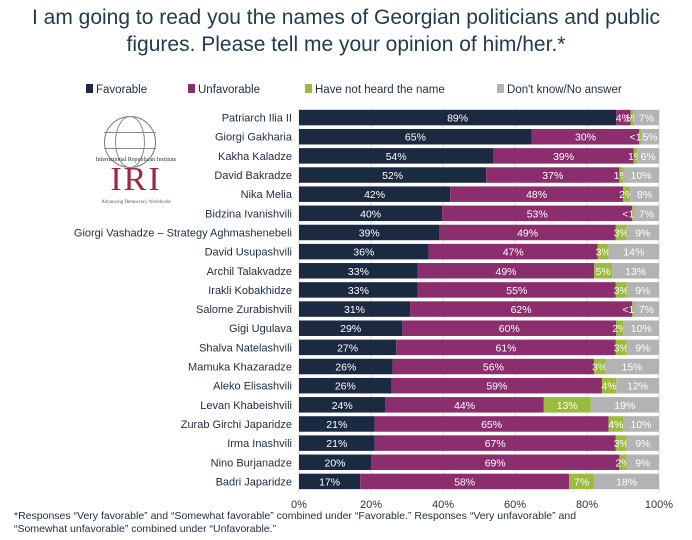 The height and width of the screenshot is (540, 692). Describe the element at coordinates (415, 138) in the screenshot. I see `data-label: 65%` at that location.